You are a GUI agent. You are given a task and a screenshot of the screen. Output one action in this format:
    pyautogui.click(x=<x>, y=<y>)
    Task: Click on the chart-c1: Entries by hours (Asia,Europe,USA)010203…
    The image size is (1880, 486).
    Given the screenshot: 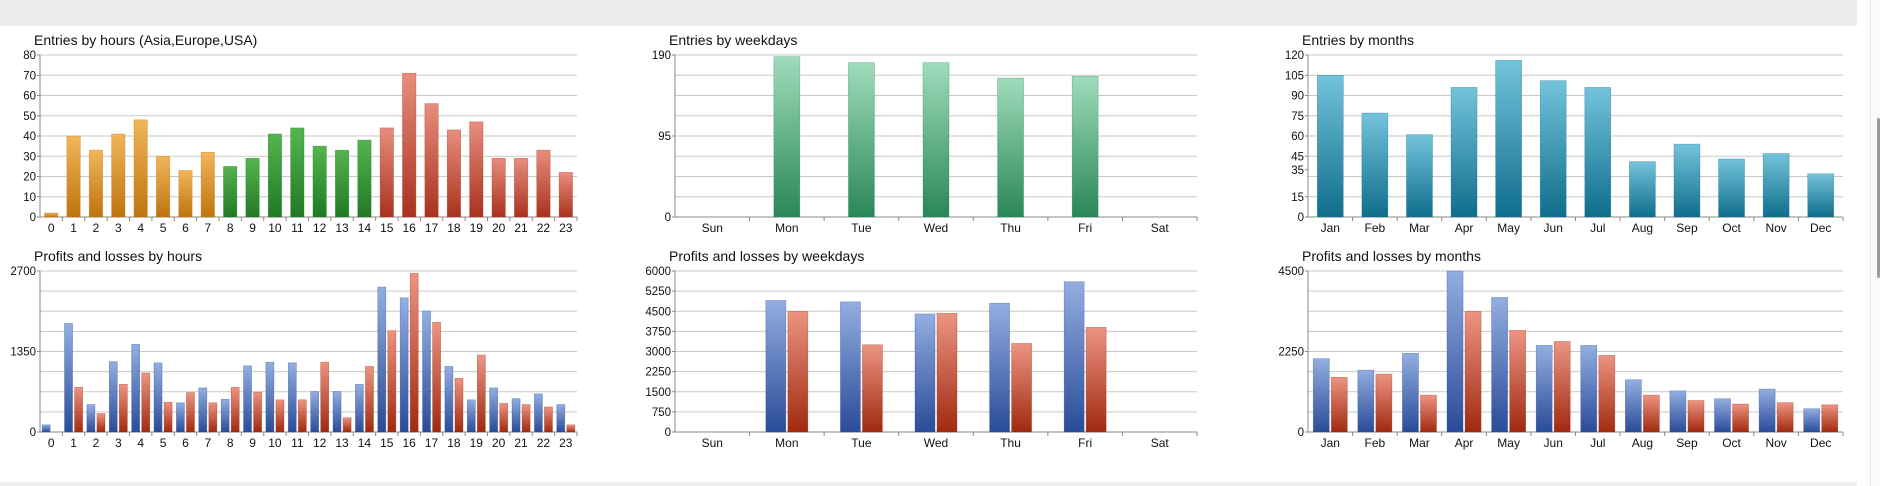 What is the action you would take?
    pyautogui.click(x=300, y=133)
    